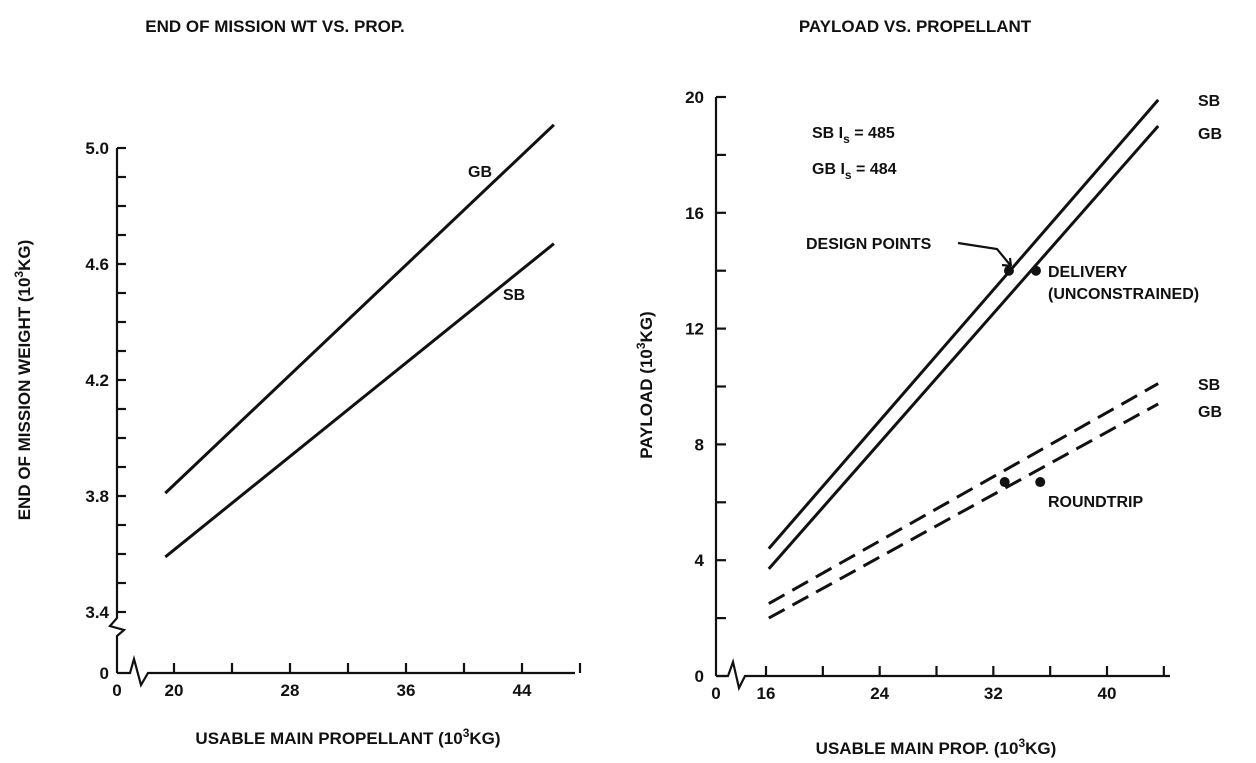 This screenshot has width=1256, height=763. What do you see at coordinates (963, 511) in the screenshot?
I see `right-series-line-gb-dashed` at bounding box center [963, 511].